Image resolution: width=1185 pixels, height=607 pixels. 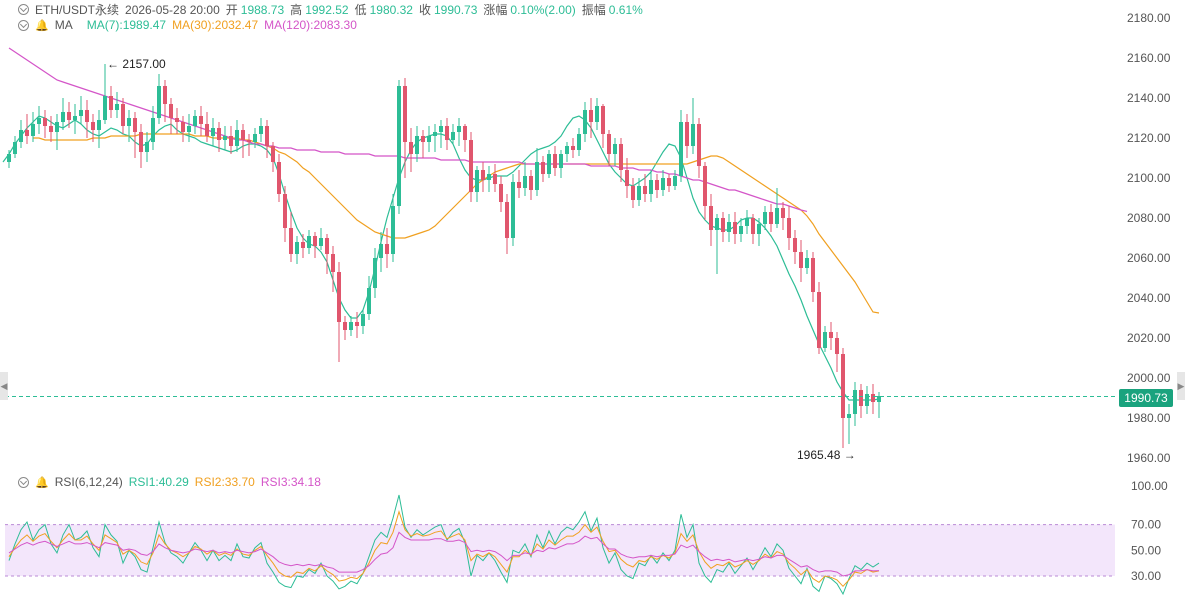 I want to click on scroll-right-icon: ▶, so click(x=1181, y=386).